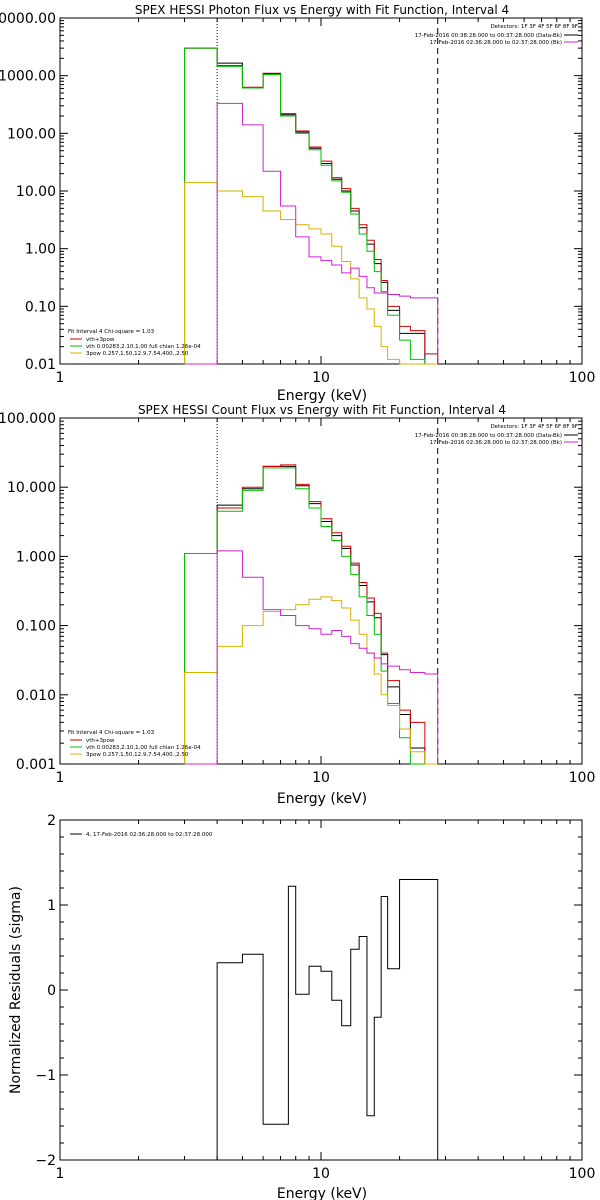 The width and height of the screenshot is (600, 1200). I want to click on count-y-tick-label: 0.100, so click(36, 627).